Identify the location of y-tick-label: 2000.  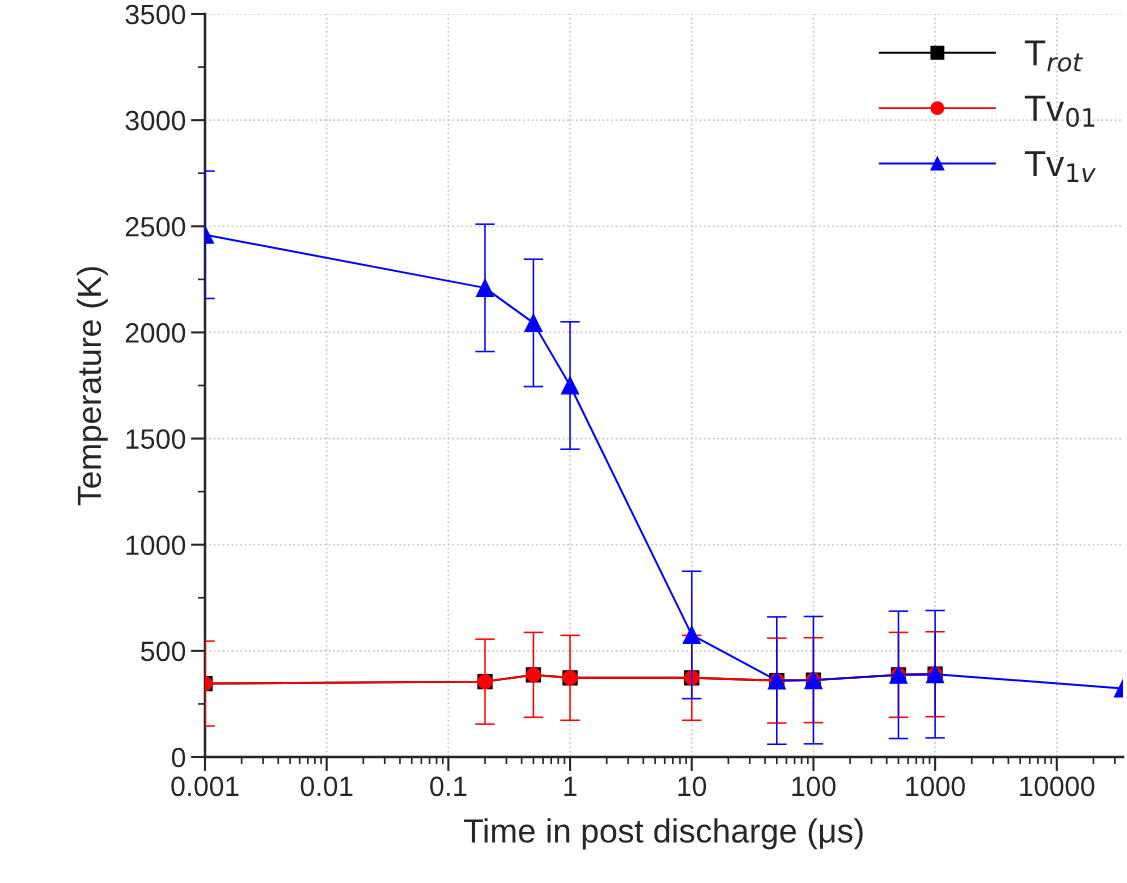
(155, 333).